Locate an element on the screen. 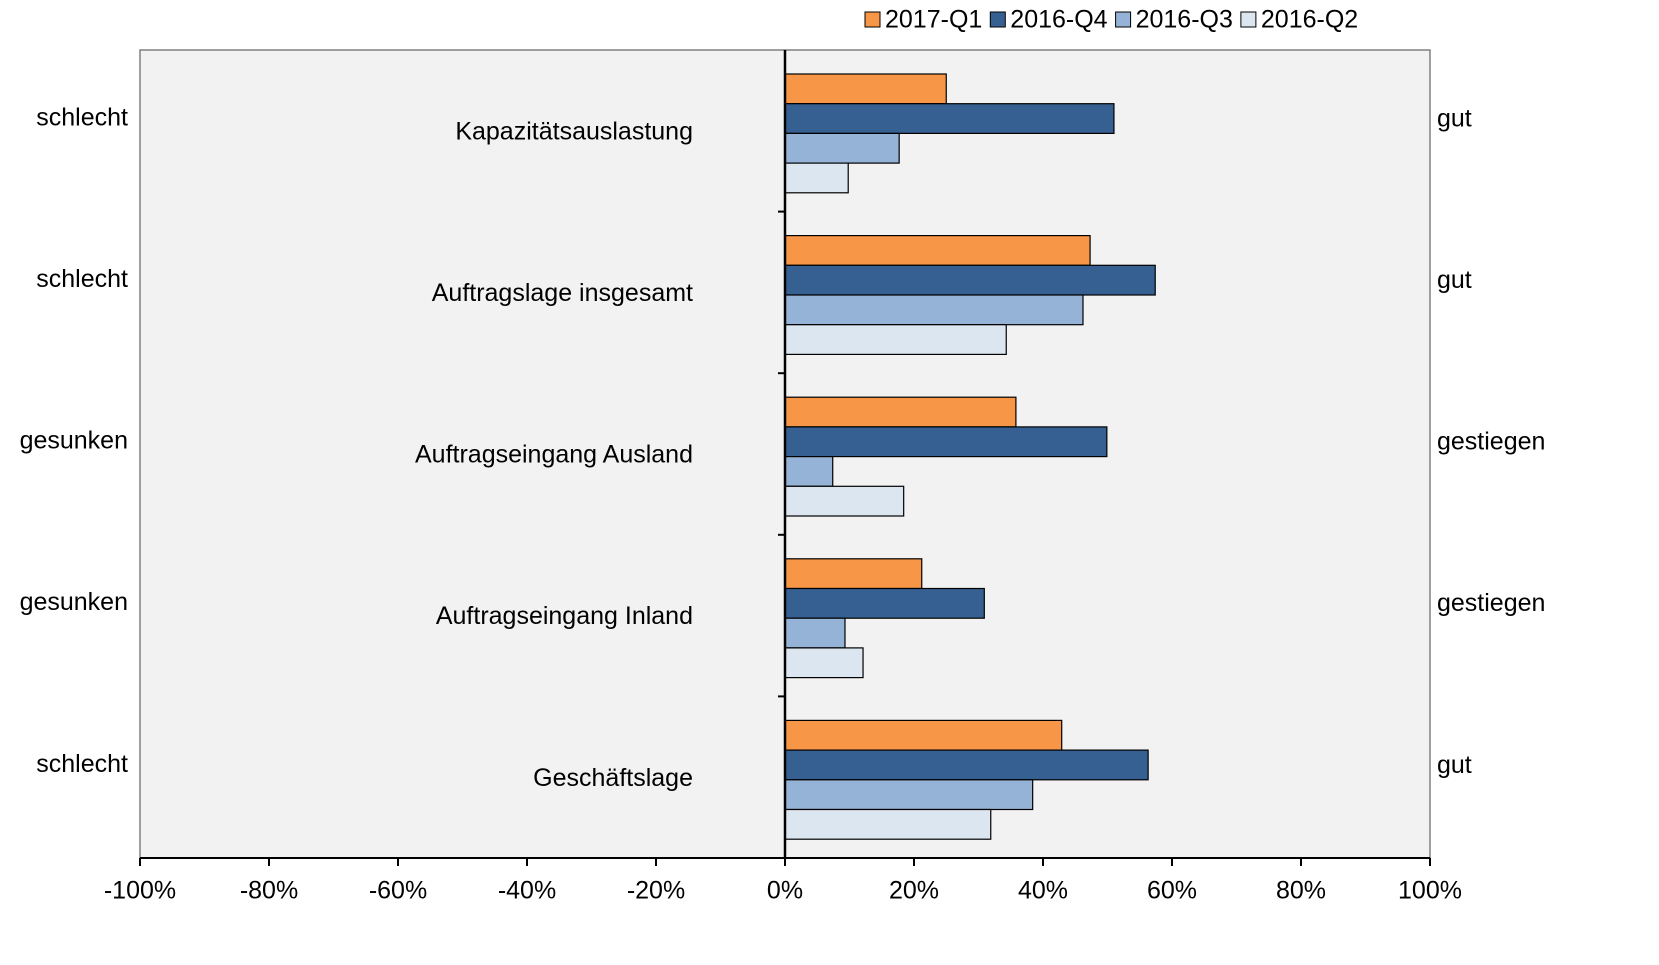  x-tick-label: -80% is located at coordinates (269, 891).